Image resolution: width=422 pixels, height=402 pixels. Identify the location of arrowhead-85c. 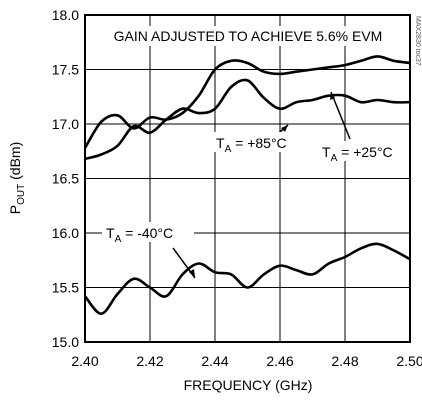
(284, 128).